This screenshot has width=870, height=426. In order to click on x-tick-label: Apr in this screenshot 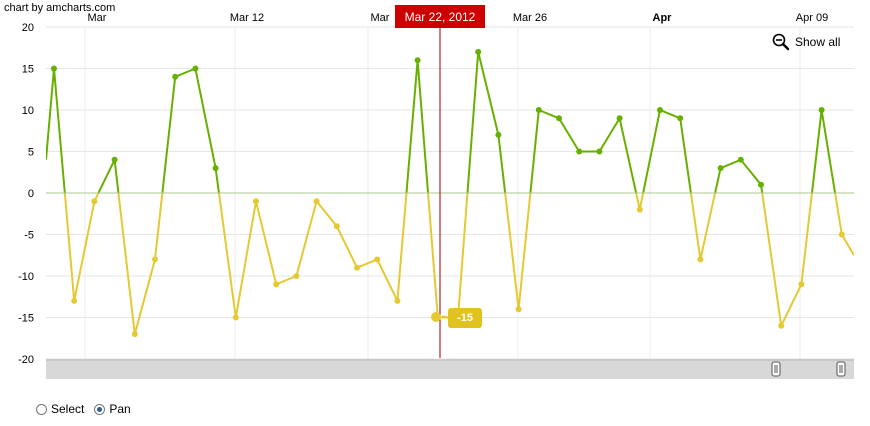, I will do `click(663, 18)`.